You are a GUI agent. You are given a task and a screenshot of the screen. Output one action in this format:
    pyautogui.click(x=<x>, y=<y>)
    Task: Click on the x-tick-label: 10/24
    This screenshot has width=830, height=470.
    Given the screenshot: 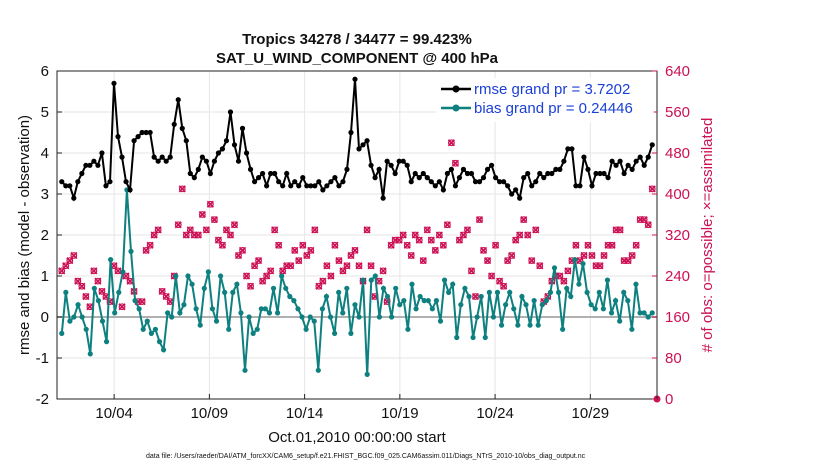 What is the action you would take?
    pyautogui.click(x=495, y=413)
    